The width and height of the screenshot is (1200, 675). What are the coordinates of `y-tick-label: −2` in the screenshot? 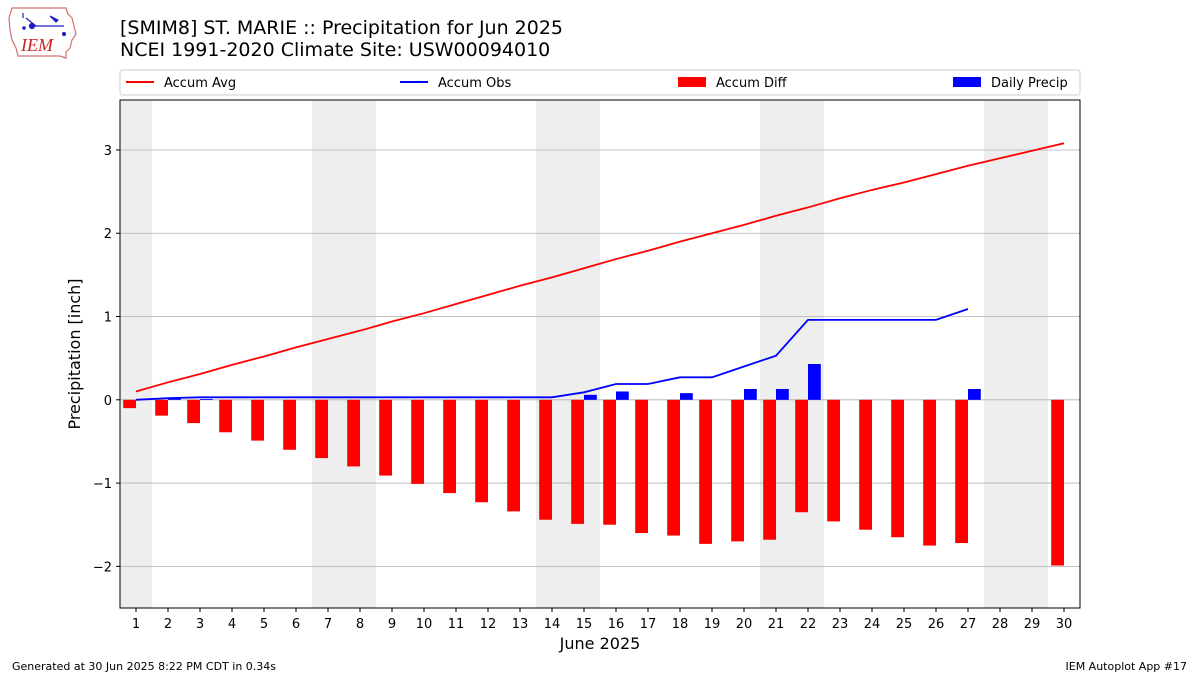 It's located at (102, 567).